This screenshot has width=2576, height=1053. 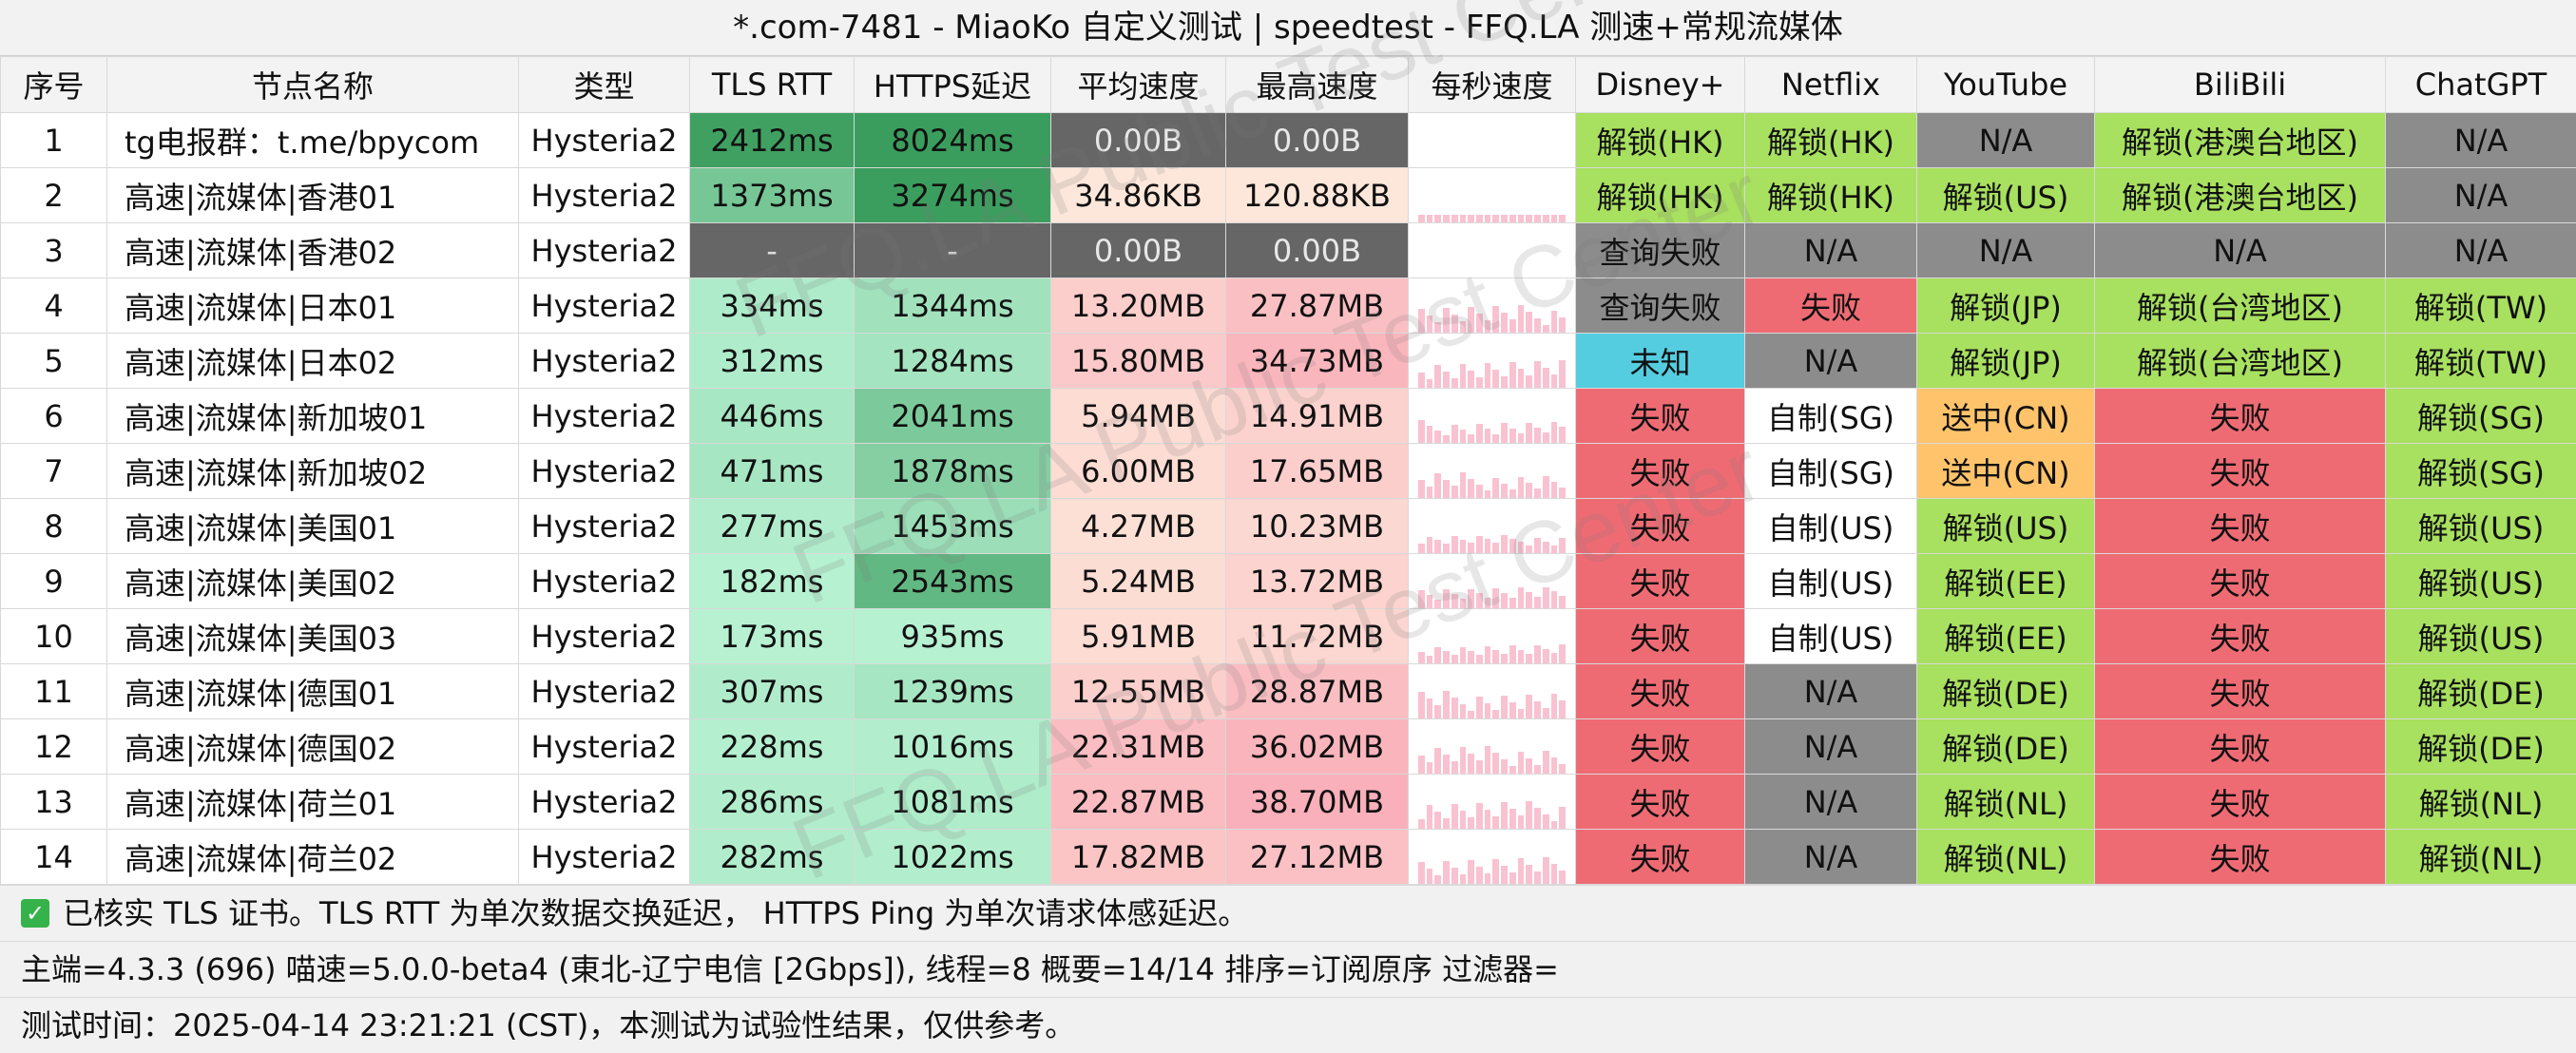 I want to click on cell-name: 高速|流媒体|新加坡02, so click(x=313, y=471).